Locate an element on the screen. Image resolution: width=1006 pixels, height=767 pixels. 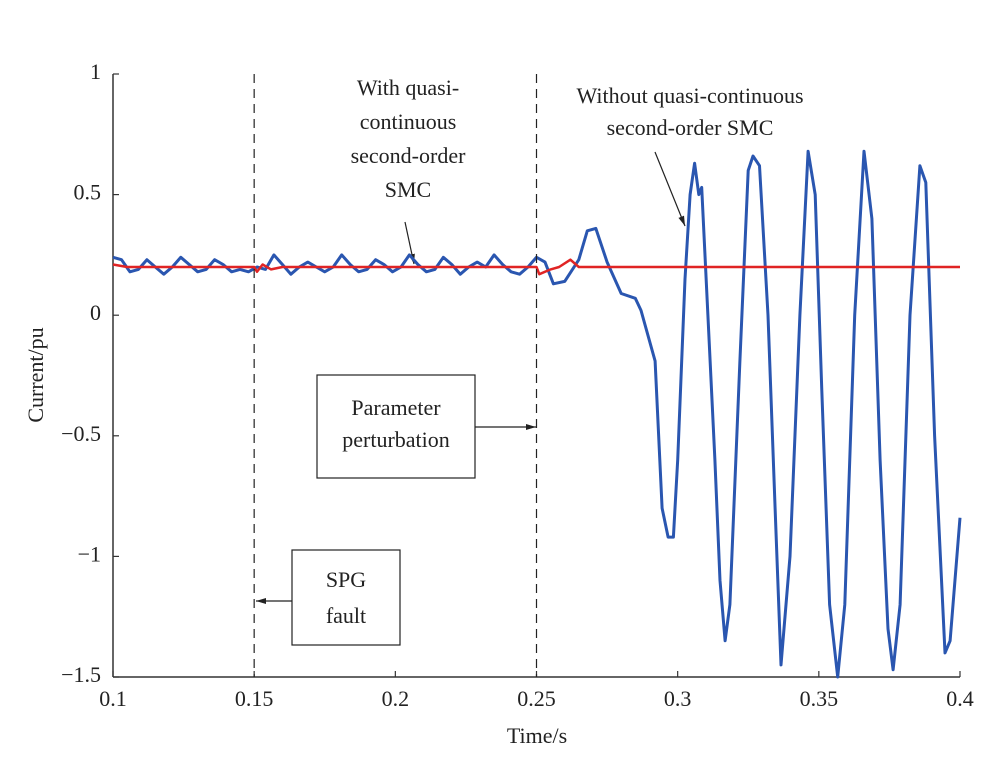
annotation: fault is located at coordinates (346, 615).